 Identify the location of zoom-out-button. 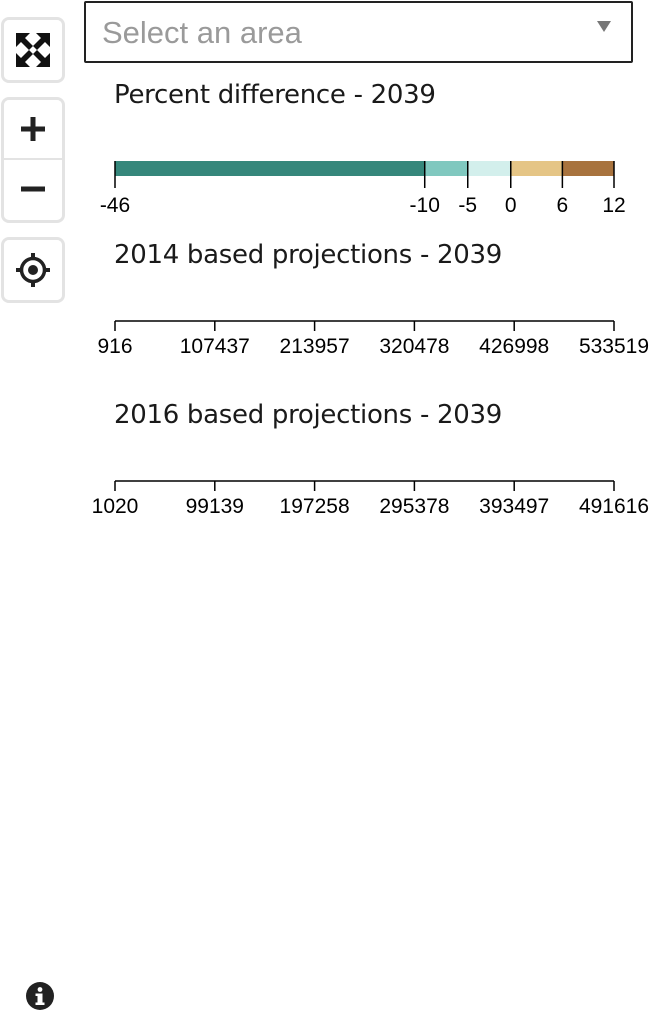
(33, 188).